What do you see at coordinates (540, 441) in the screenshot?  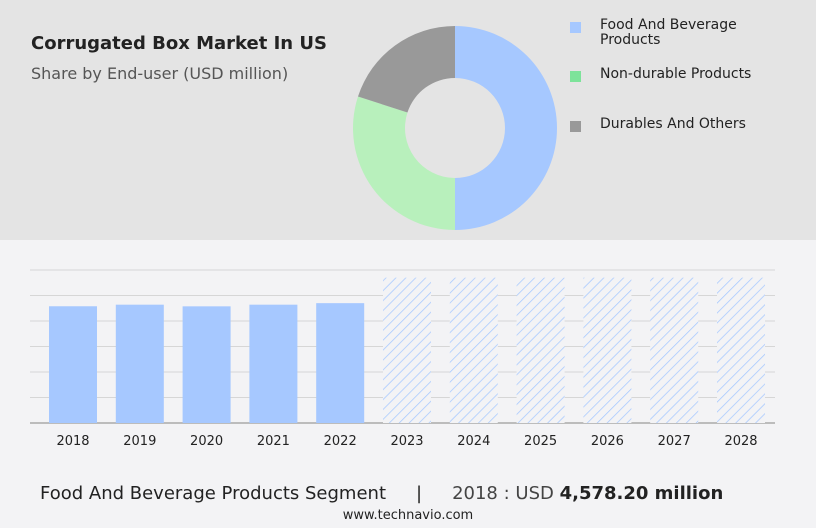 I see `x-tick-label: 2025` at bounding box center [540, 441].